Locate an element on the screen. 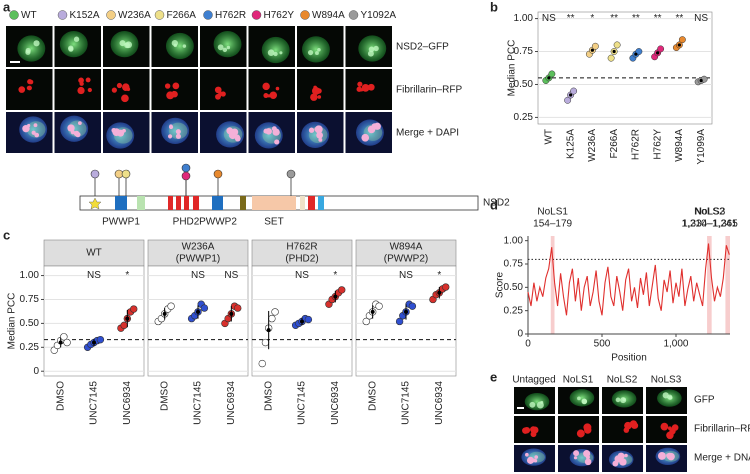 This screenshot has width=750, height=474. facet-title: H762R is located at coordinates (301, 247).